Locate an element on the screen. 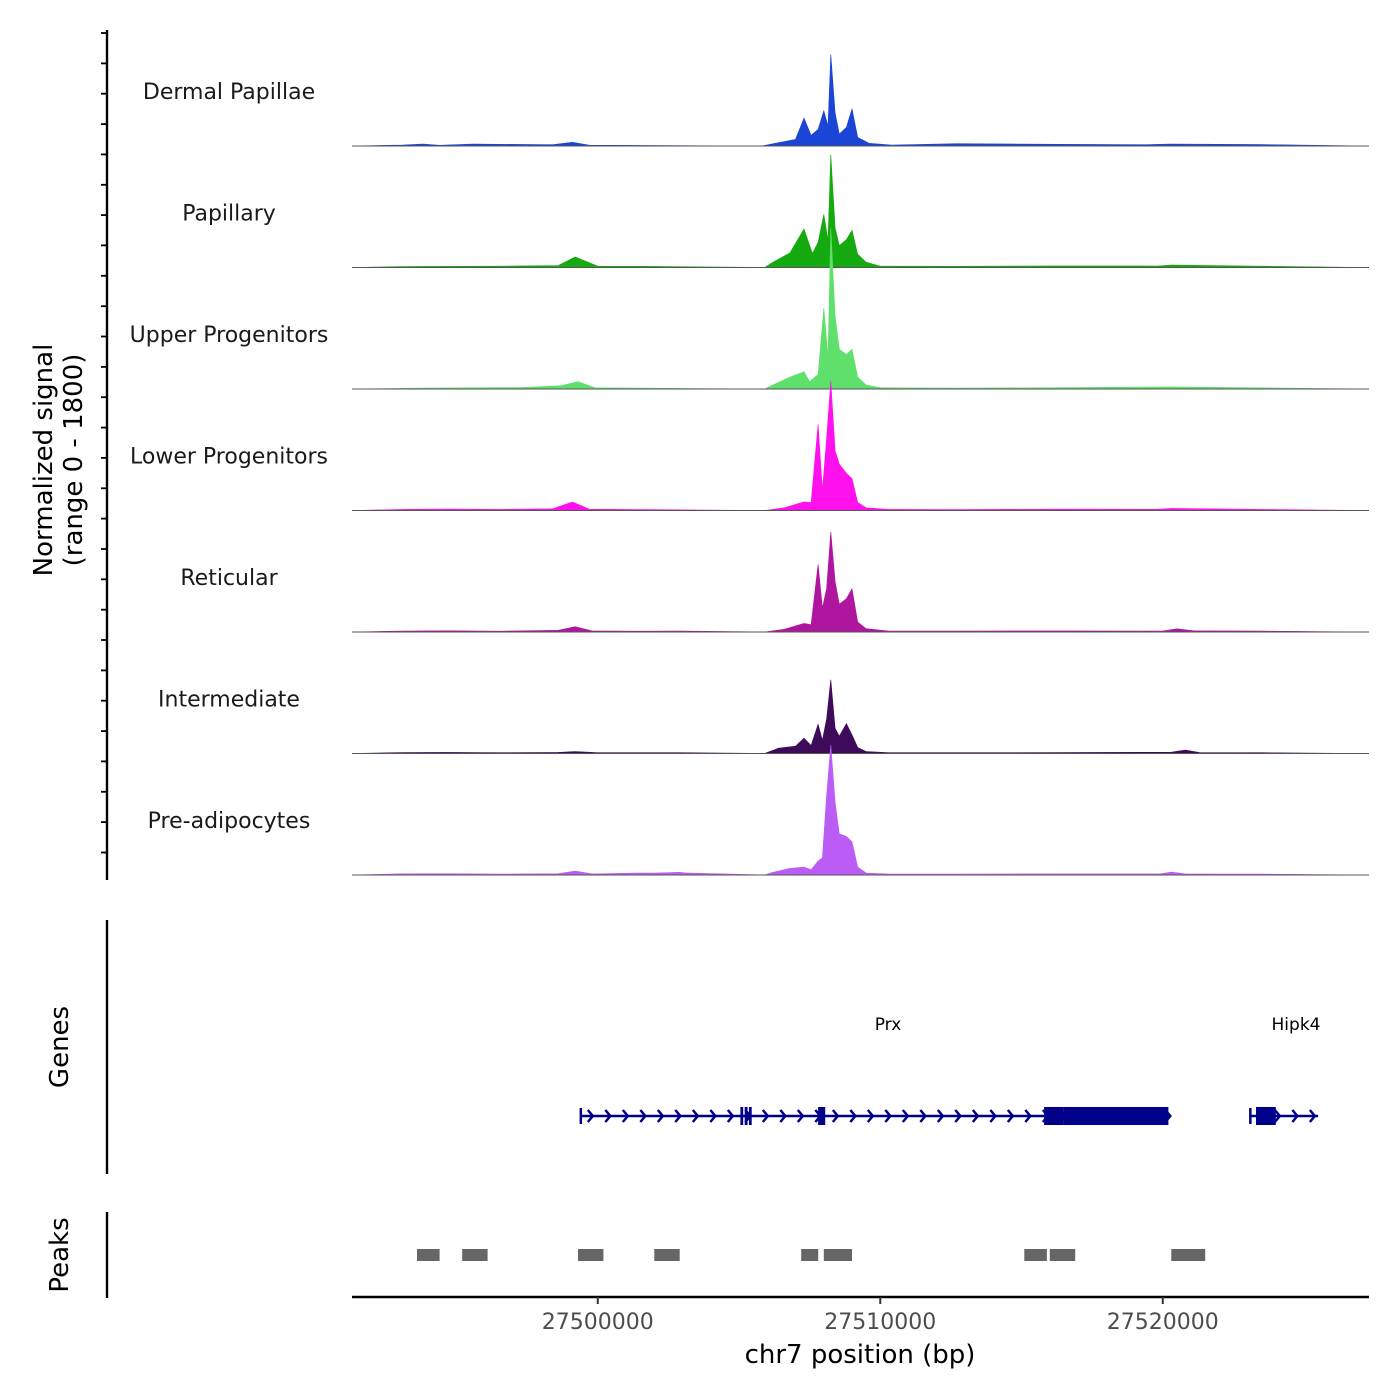 Image resolution: width=1400 pixels, height=1400 pixels. track-lower-progenitors: Lower Progenitors is located at coordinates (750, 445).